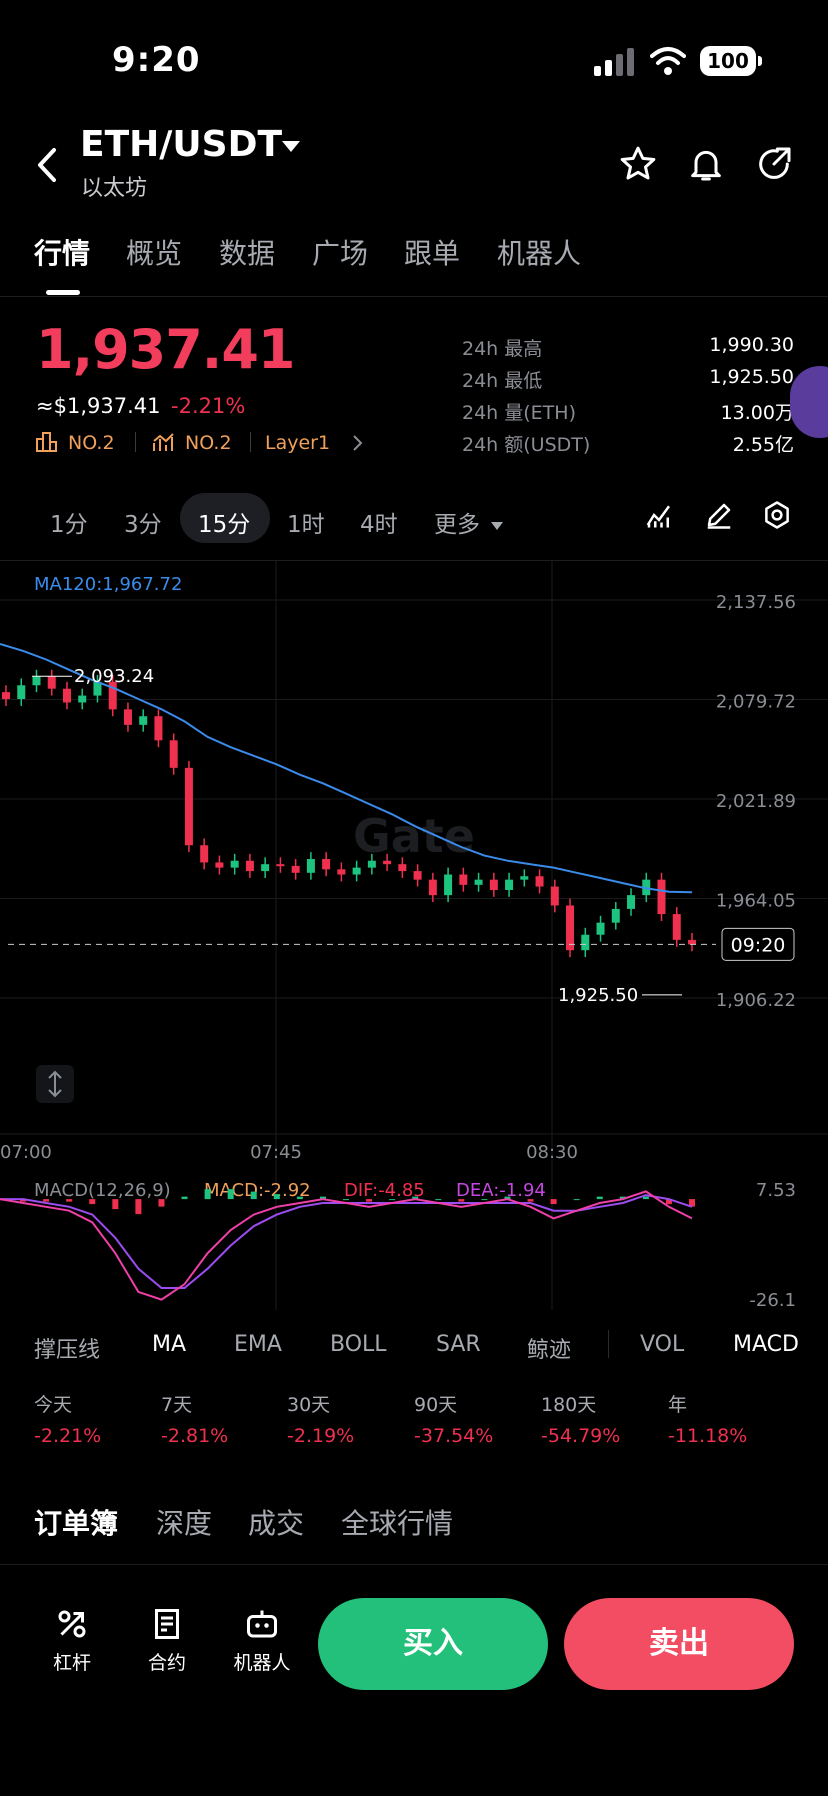 The height and width of the screenshot is (1796, 828). I want to click on tab-trades: 成交, so click(276, 1523).